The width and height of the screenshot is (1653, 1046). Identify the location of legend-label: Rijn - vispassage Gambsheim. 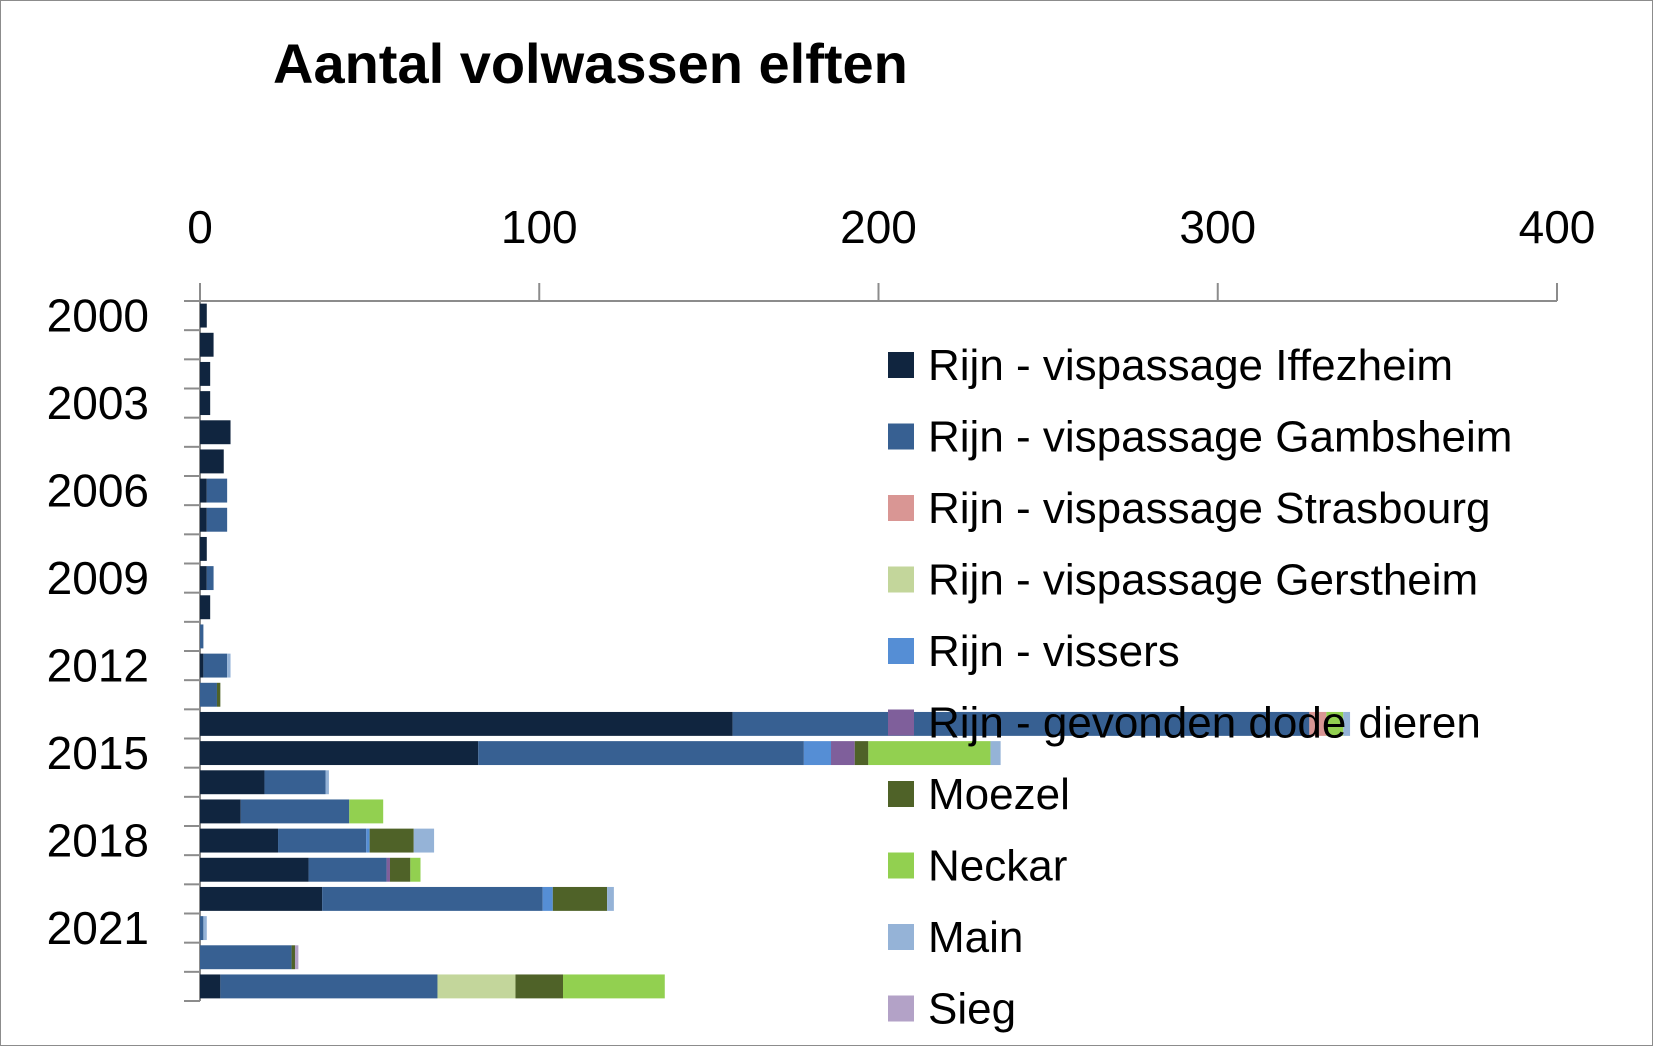
(1220, 437).